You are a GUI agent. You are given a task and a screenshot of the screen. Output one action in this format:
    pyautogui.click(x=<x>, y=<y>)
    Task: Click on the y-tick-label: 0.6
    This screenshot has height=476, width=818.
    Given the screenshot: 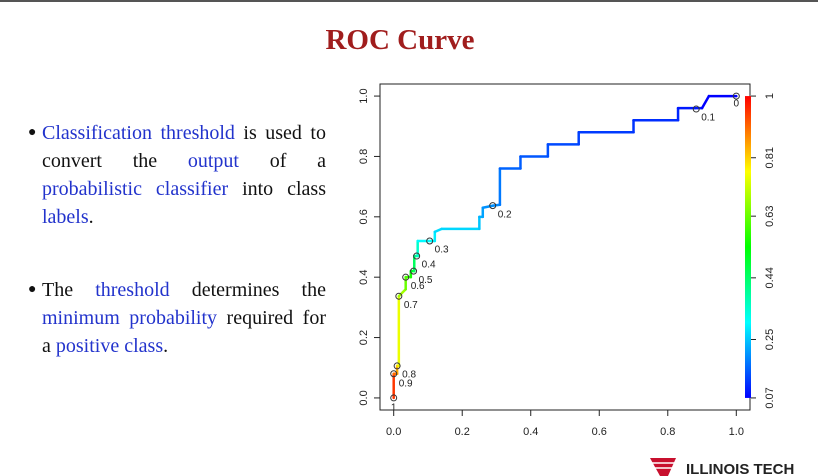 What is the action you would take?
    pyautogui.click(x=364, y=216)
    